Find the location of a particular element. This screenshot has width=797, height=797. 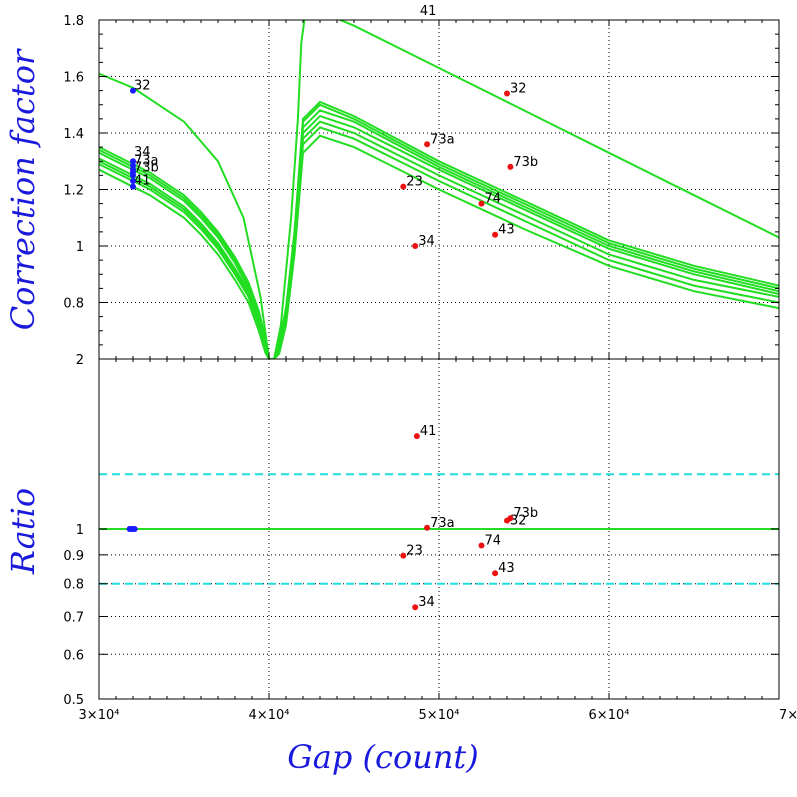

bottom-y-tick-label: 0.8 is located at coordinates (73, 585).